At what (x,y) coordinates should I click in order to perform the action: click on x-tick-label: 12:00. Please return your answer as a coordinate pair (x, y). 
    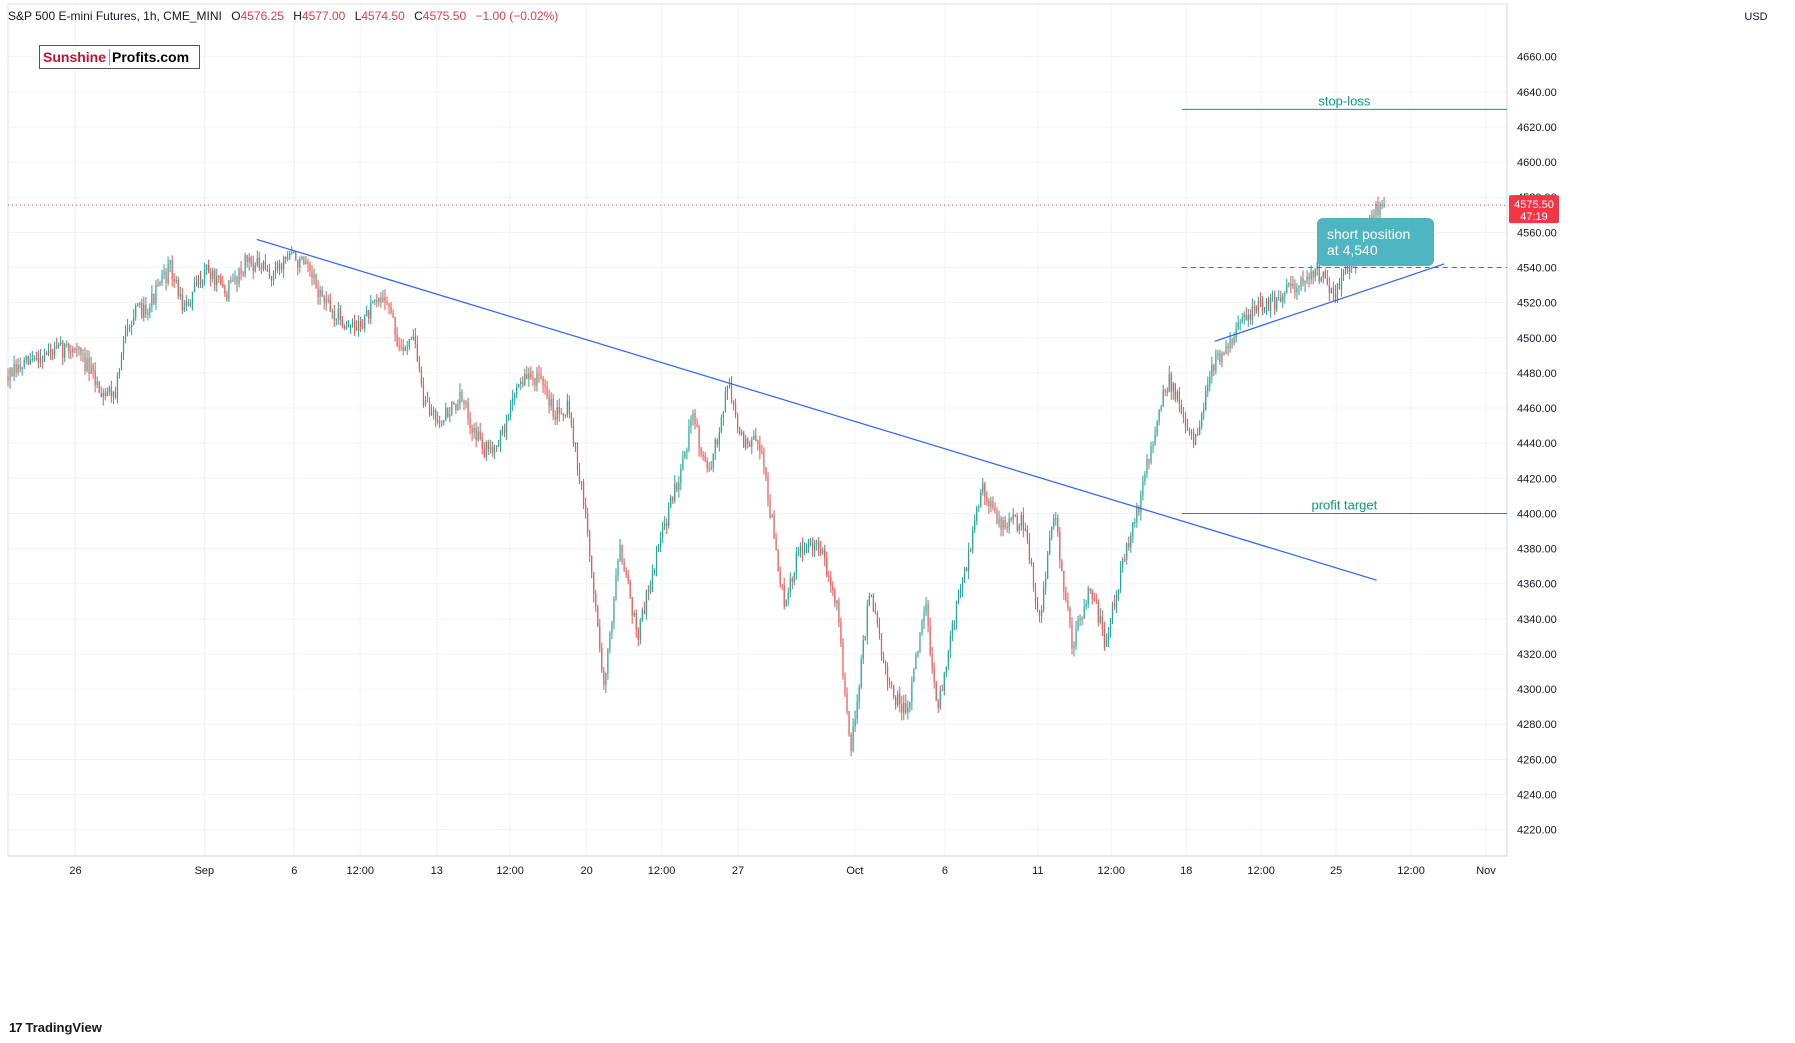
    Looking at the image, I should click on (1111, 871).